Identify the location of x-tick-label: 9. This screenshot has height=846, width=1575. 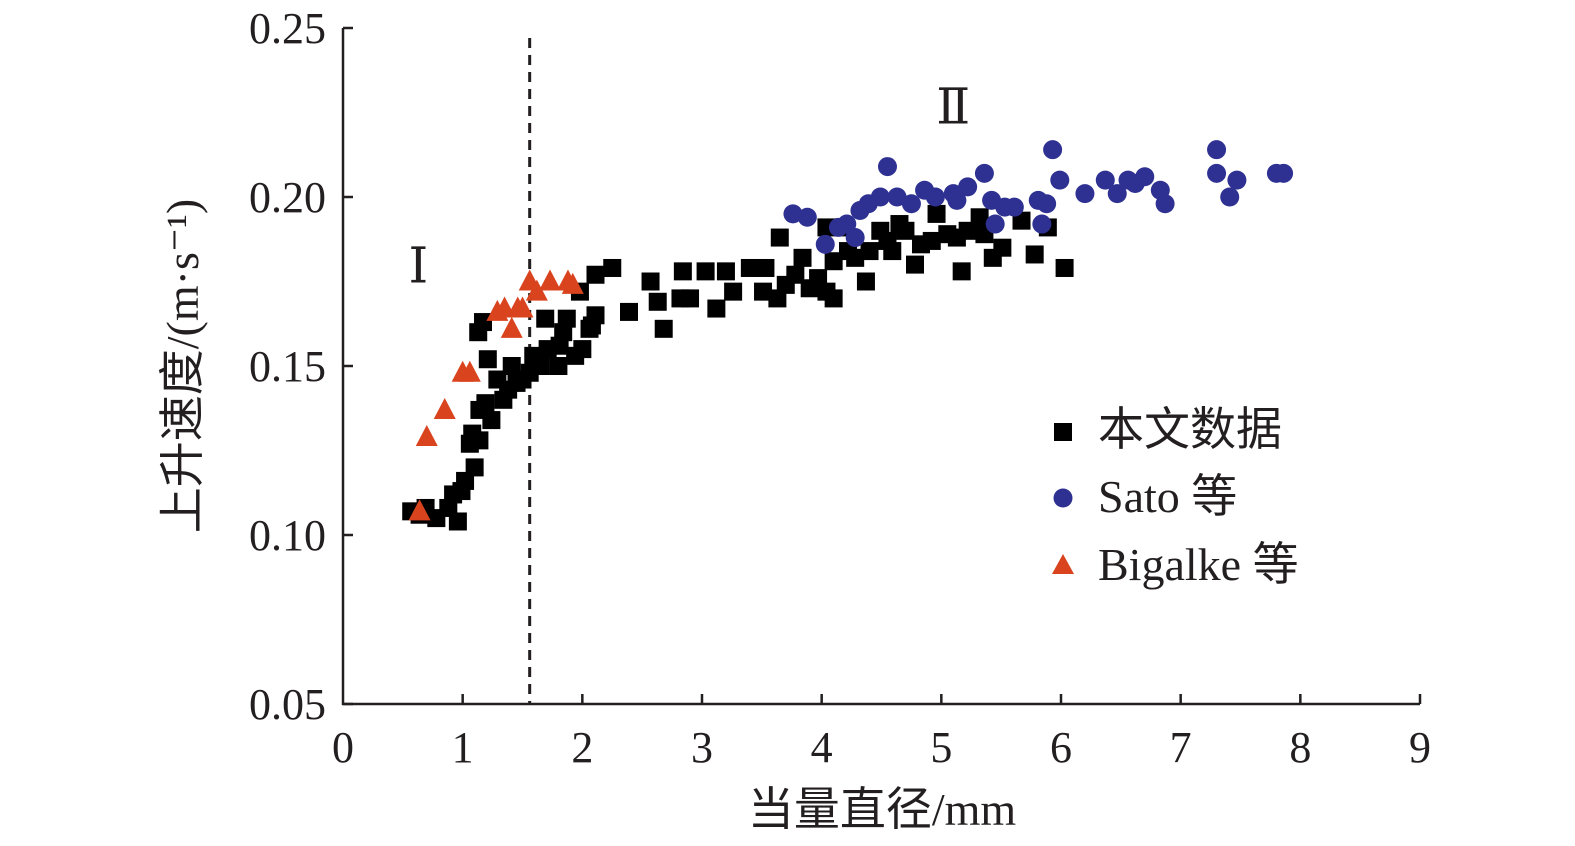
(1420, 747).